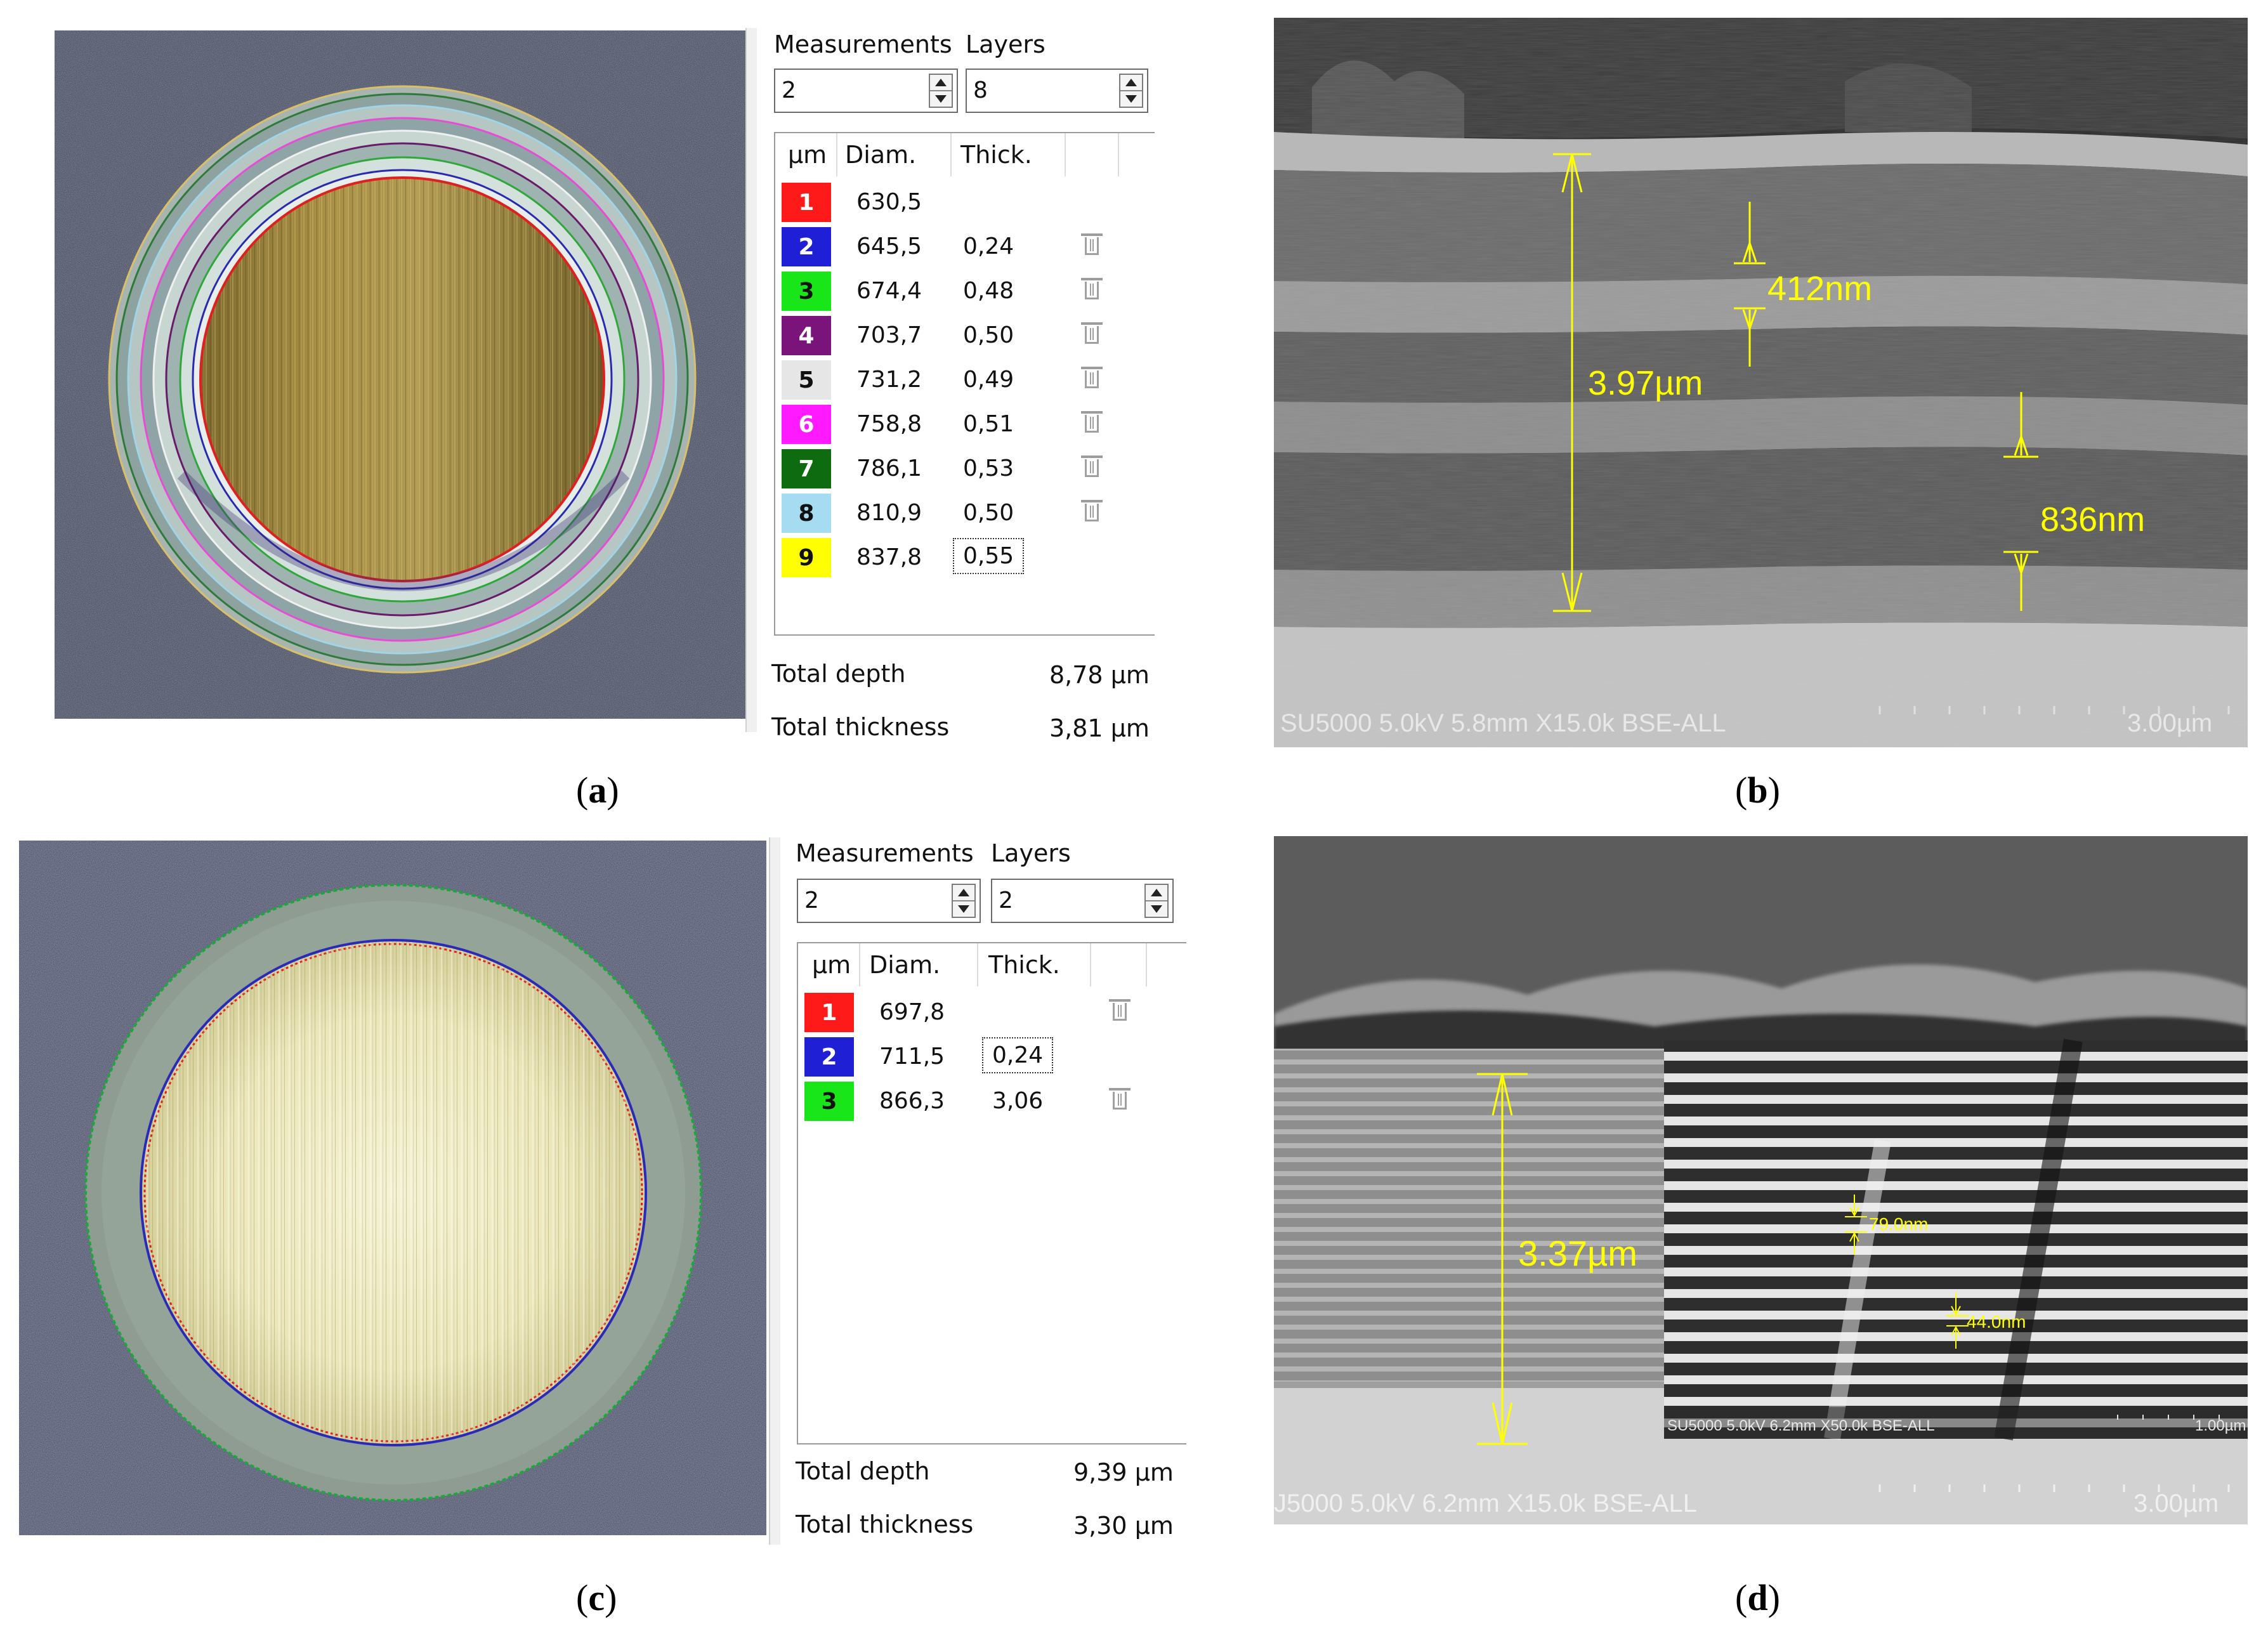  I want to click on inset-info-bar: SU5000 5.0kV 6.2mm X50.0k BSE-ALL, so click(1801, 1425).